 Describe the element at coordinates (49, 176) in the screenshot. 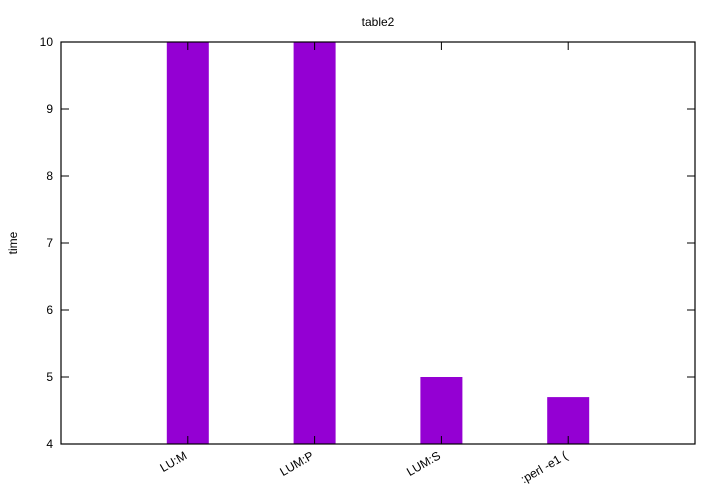

I see `y-tick-label-4: 8` at that location.